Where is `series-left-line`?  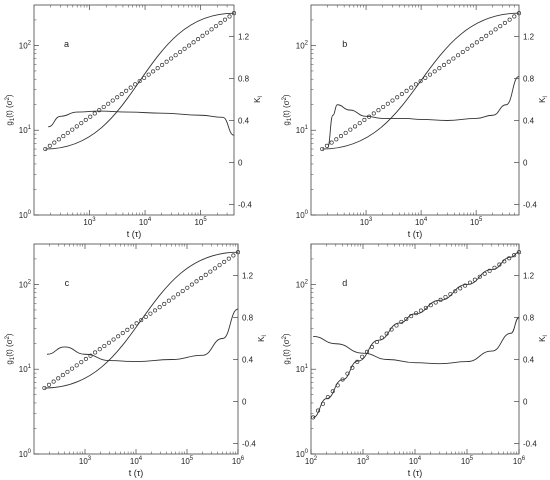
series-left-line is located at coordinates (141, 320).